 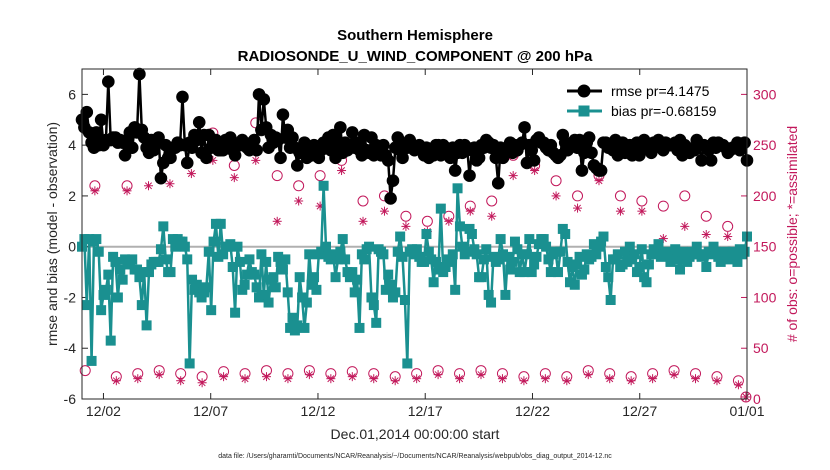 I want to click on y-right-tick-label: 50, so click(x=761, y=348).